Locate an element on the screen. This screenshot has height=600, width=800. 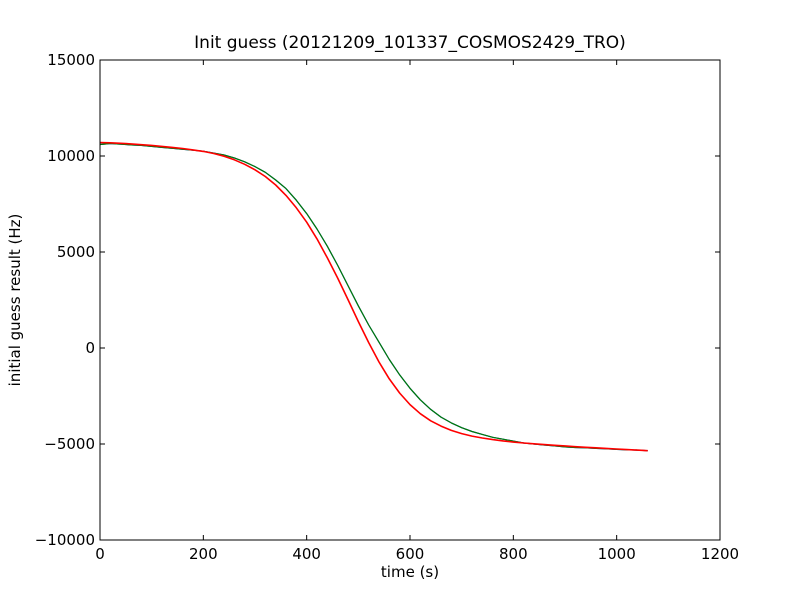
x-tick-label: 800 is located at coordinates (513, 554).